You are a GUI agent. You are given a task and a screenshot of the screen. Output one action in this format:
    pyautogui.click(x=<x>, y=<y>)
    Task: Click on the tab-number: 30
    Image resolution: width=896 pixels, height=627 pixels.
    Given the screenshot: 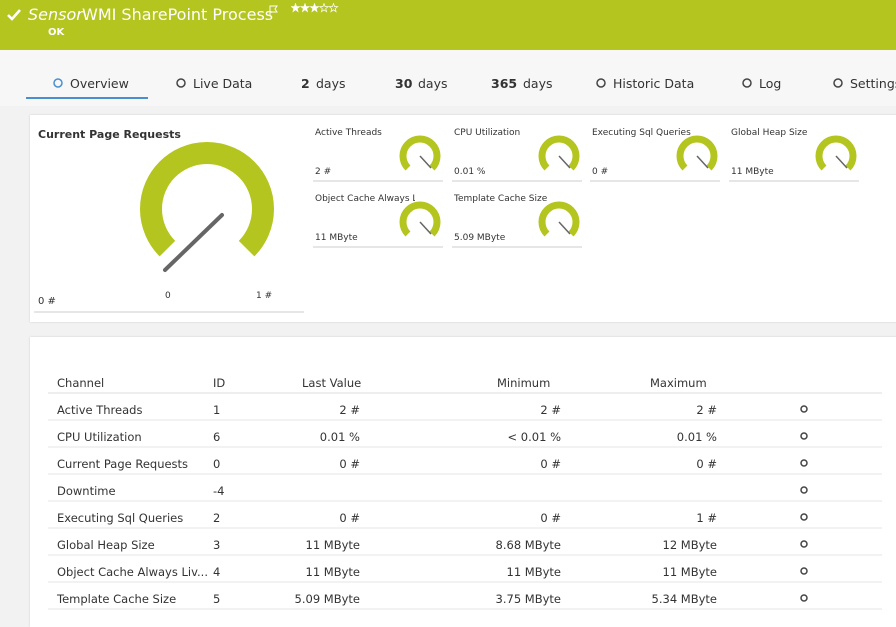 What is the action you would take?
    pyautogui.click(x=404, y=83)
    